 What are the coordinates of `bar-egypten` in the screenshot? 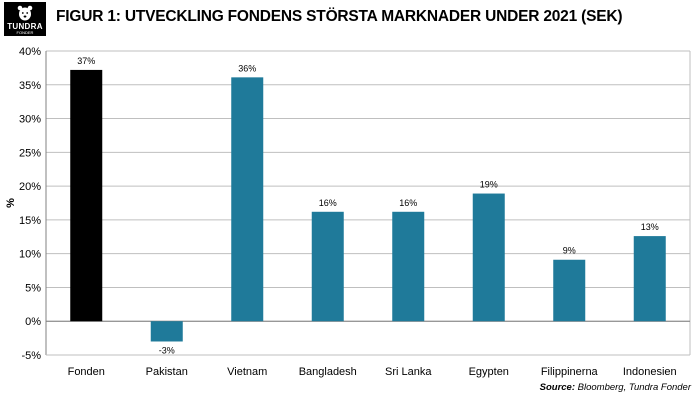 It's located at (488, 257).